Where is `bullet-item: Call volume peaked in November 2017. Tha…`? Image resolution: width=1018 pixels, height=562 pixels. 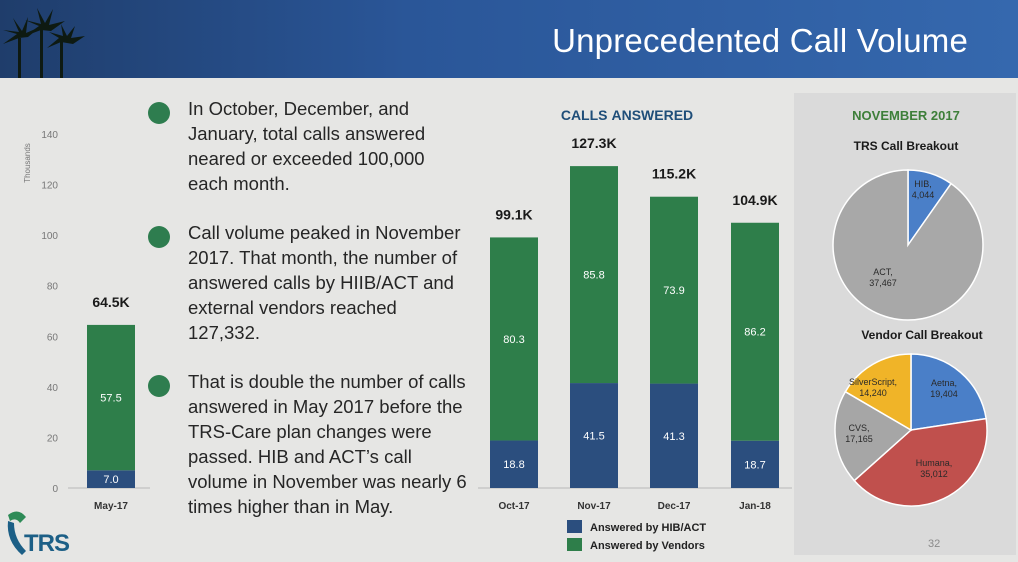
bullet-item: Call volume peaked in November 2017. Tha… is located at coordinates (308, 282).